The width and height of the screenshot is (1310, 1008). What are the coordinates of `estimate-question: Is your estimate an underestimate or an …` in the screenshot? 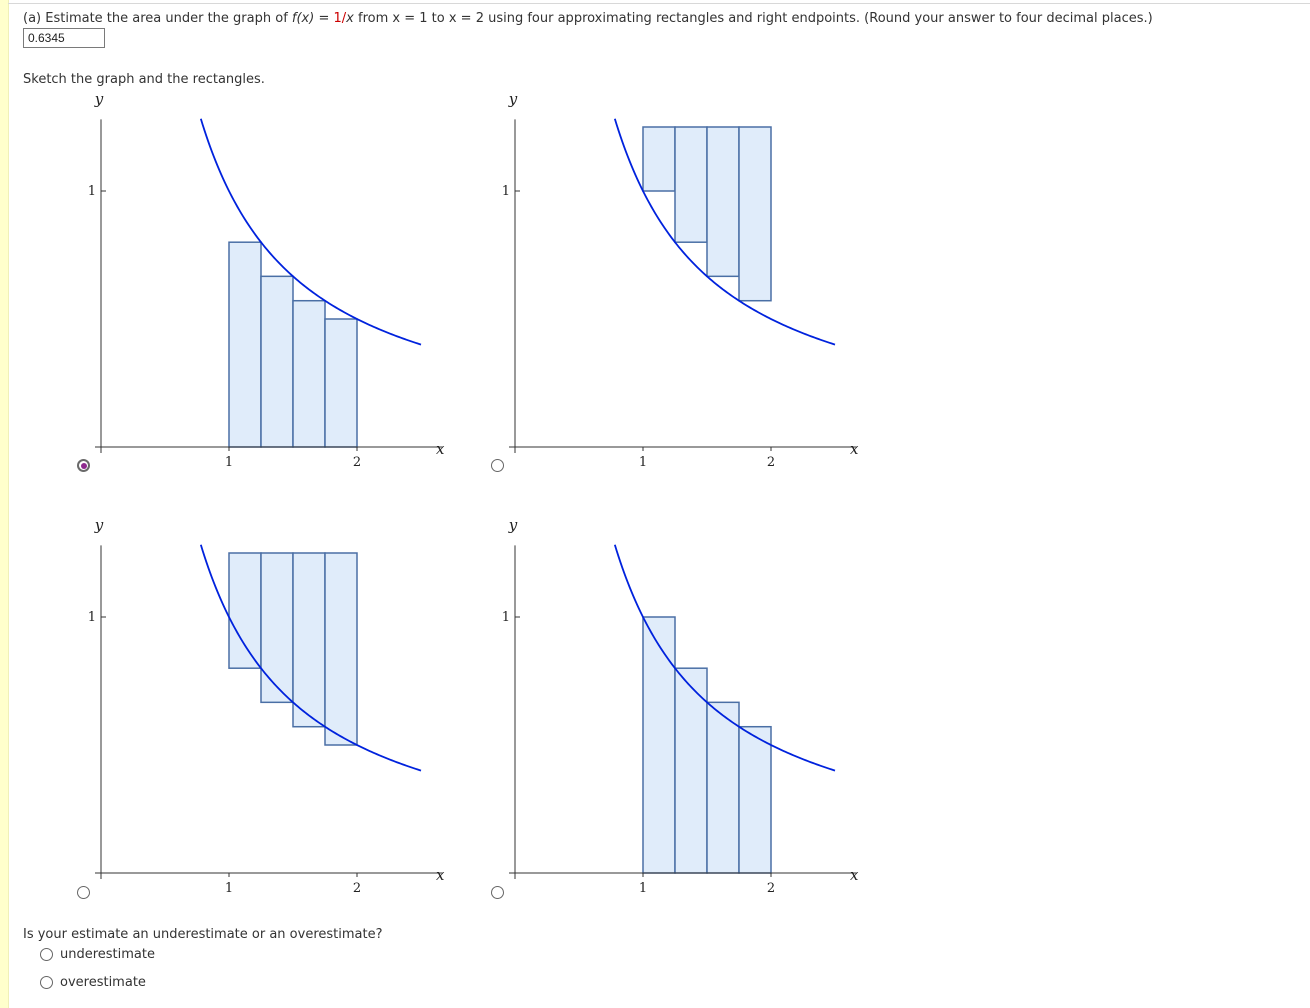 It's located at (203, 934).